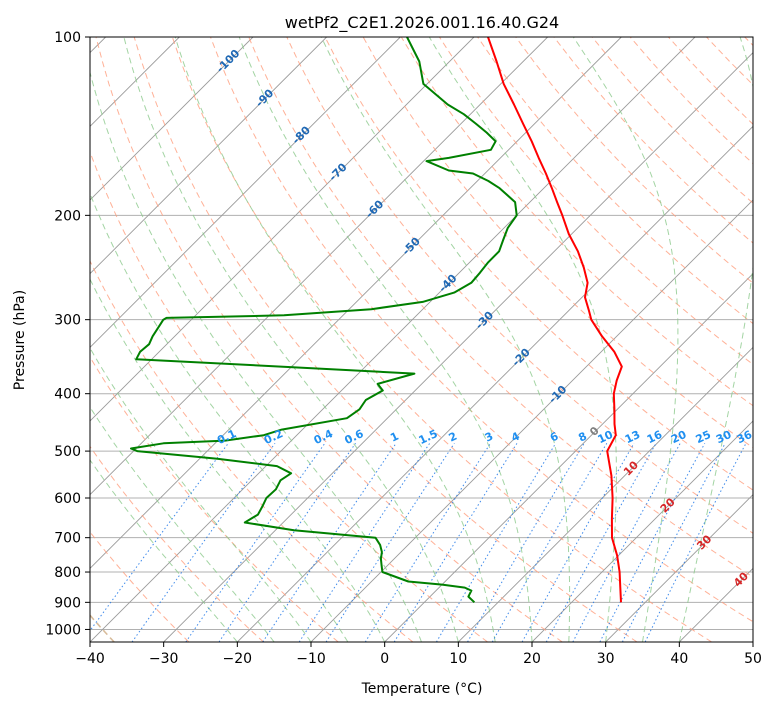  Describe the element at coordinates (311, 659) in the screenshot. I see `x-tick-label: −10` at that location.